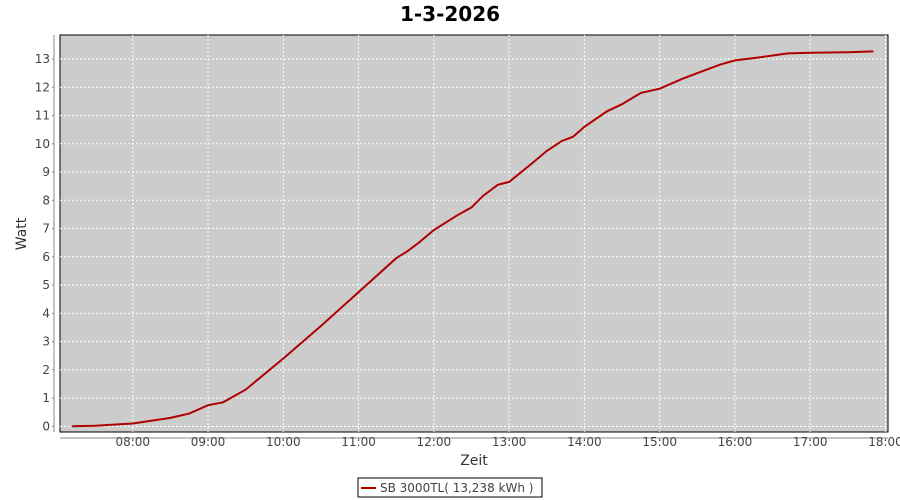  What do you see at coordinates (46, 313) in the screenshot?
I see `y-tick-label: 4` at bounding box center [46, 313].